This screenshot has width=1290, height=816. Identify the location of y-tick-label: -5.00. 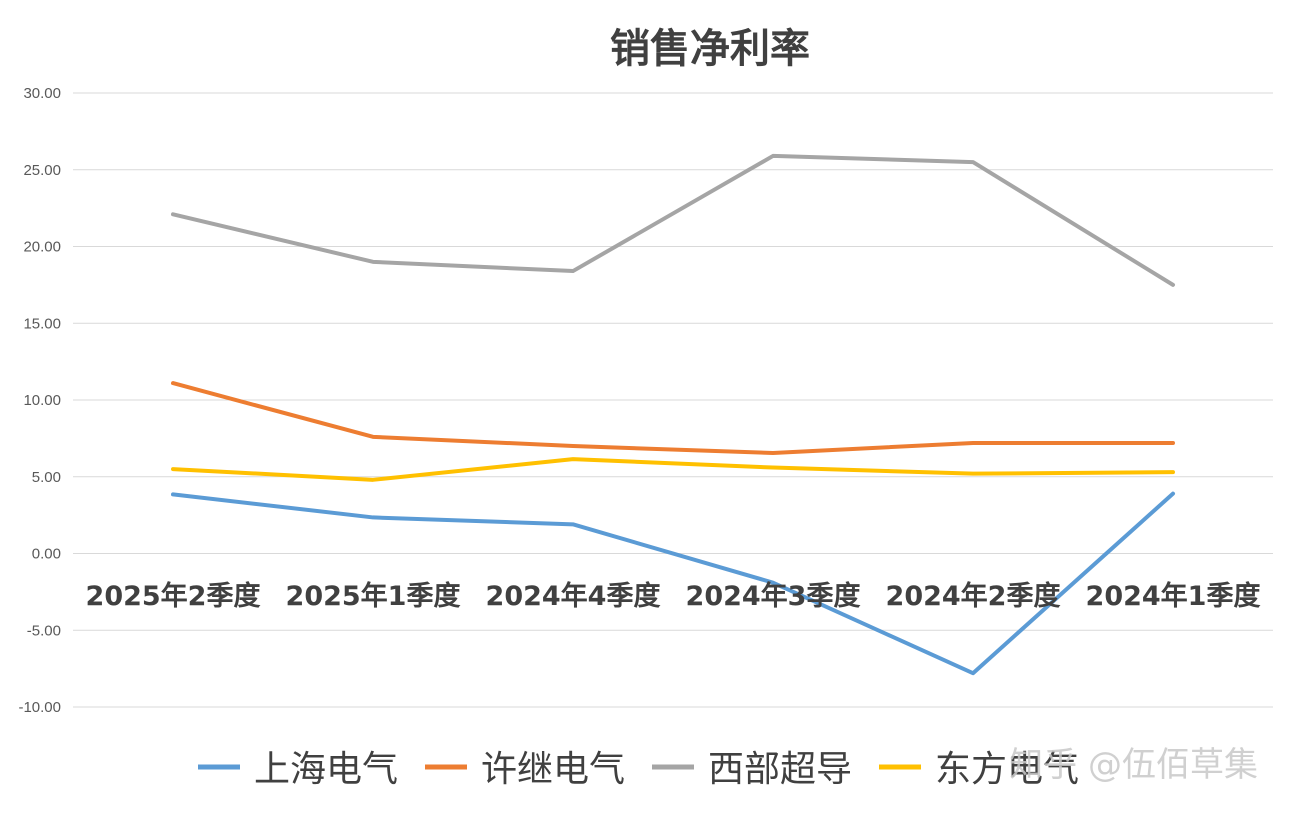
(44, 630).